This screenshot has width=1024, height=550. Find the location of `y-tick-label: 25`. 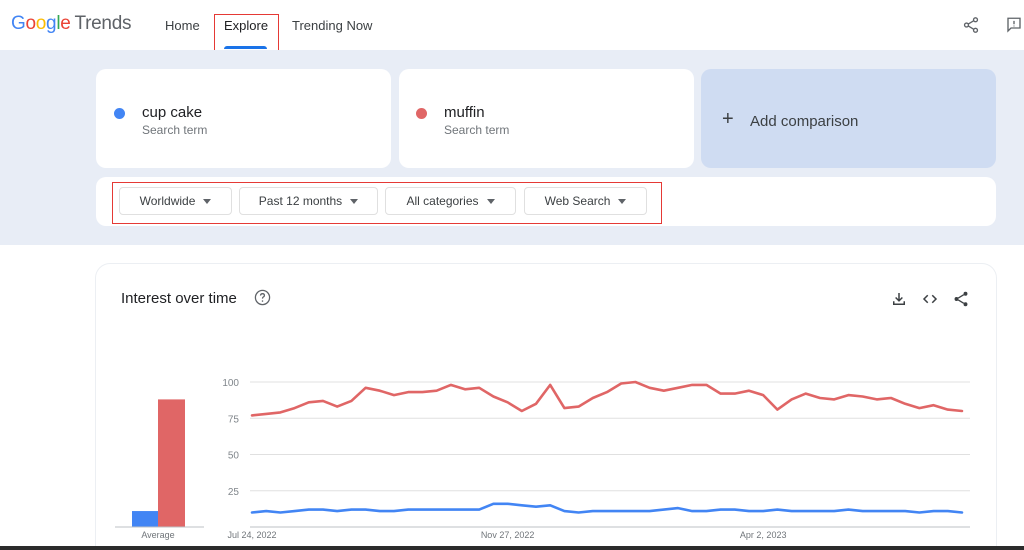

y-tick-label: 25 is located at coordinates (234, 492).